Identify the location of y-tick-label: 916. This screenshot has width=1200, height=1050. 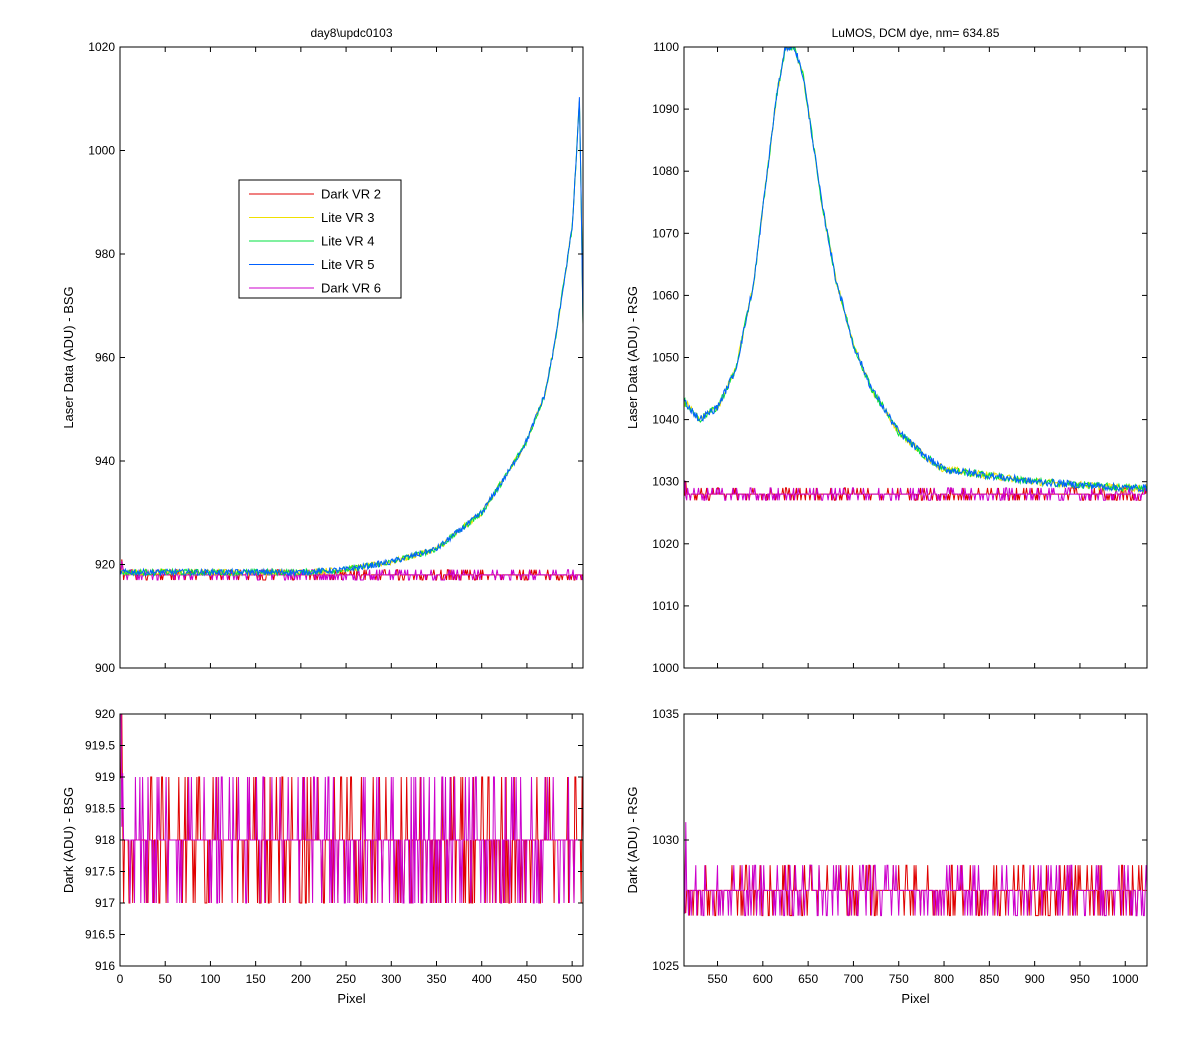
(105, 966).